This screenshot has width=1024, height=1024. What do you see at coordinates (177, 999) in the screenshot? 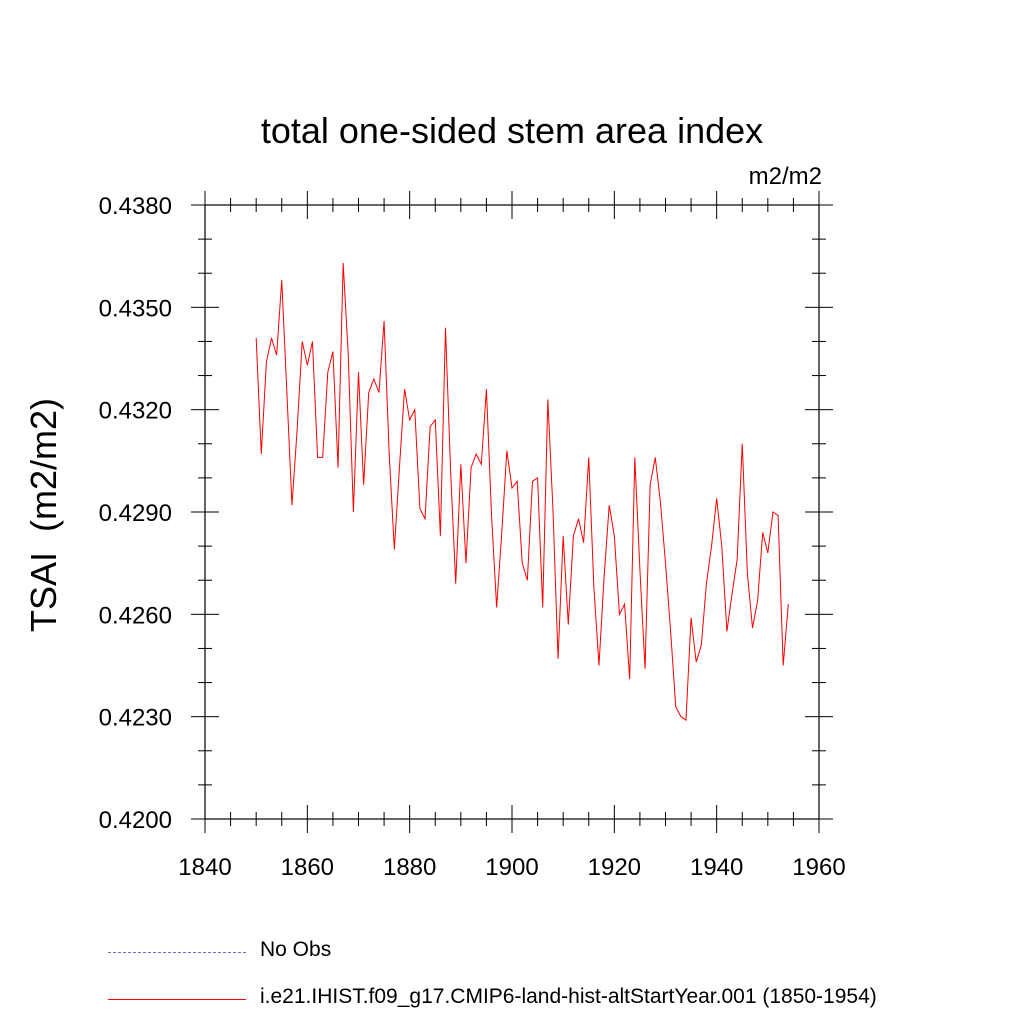
I see `legend-swatch-solid` at bounding box center [177, 999].